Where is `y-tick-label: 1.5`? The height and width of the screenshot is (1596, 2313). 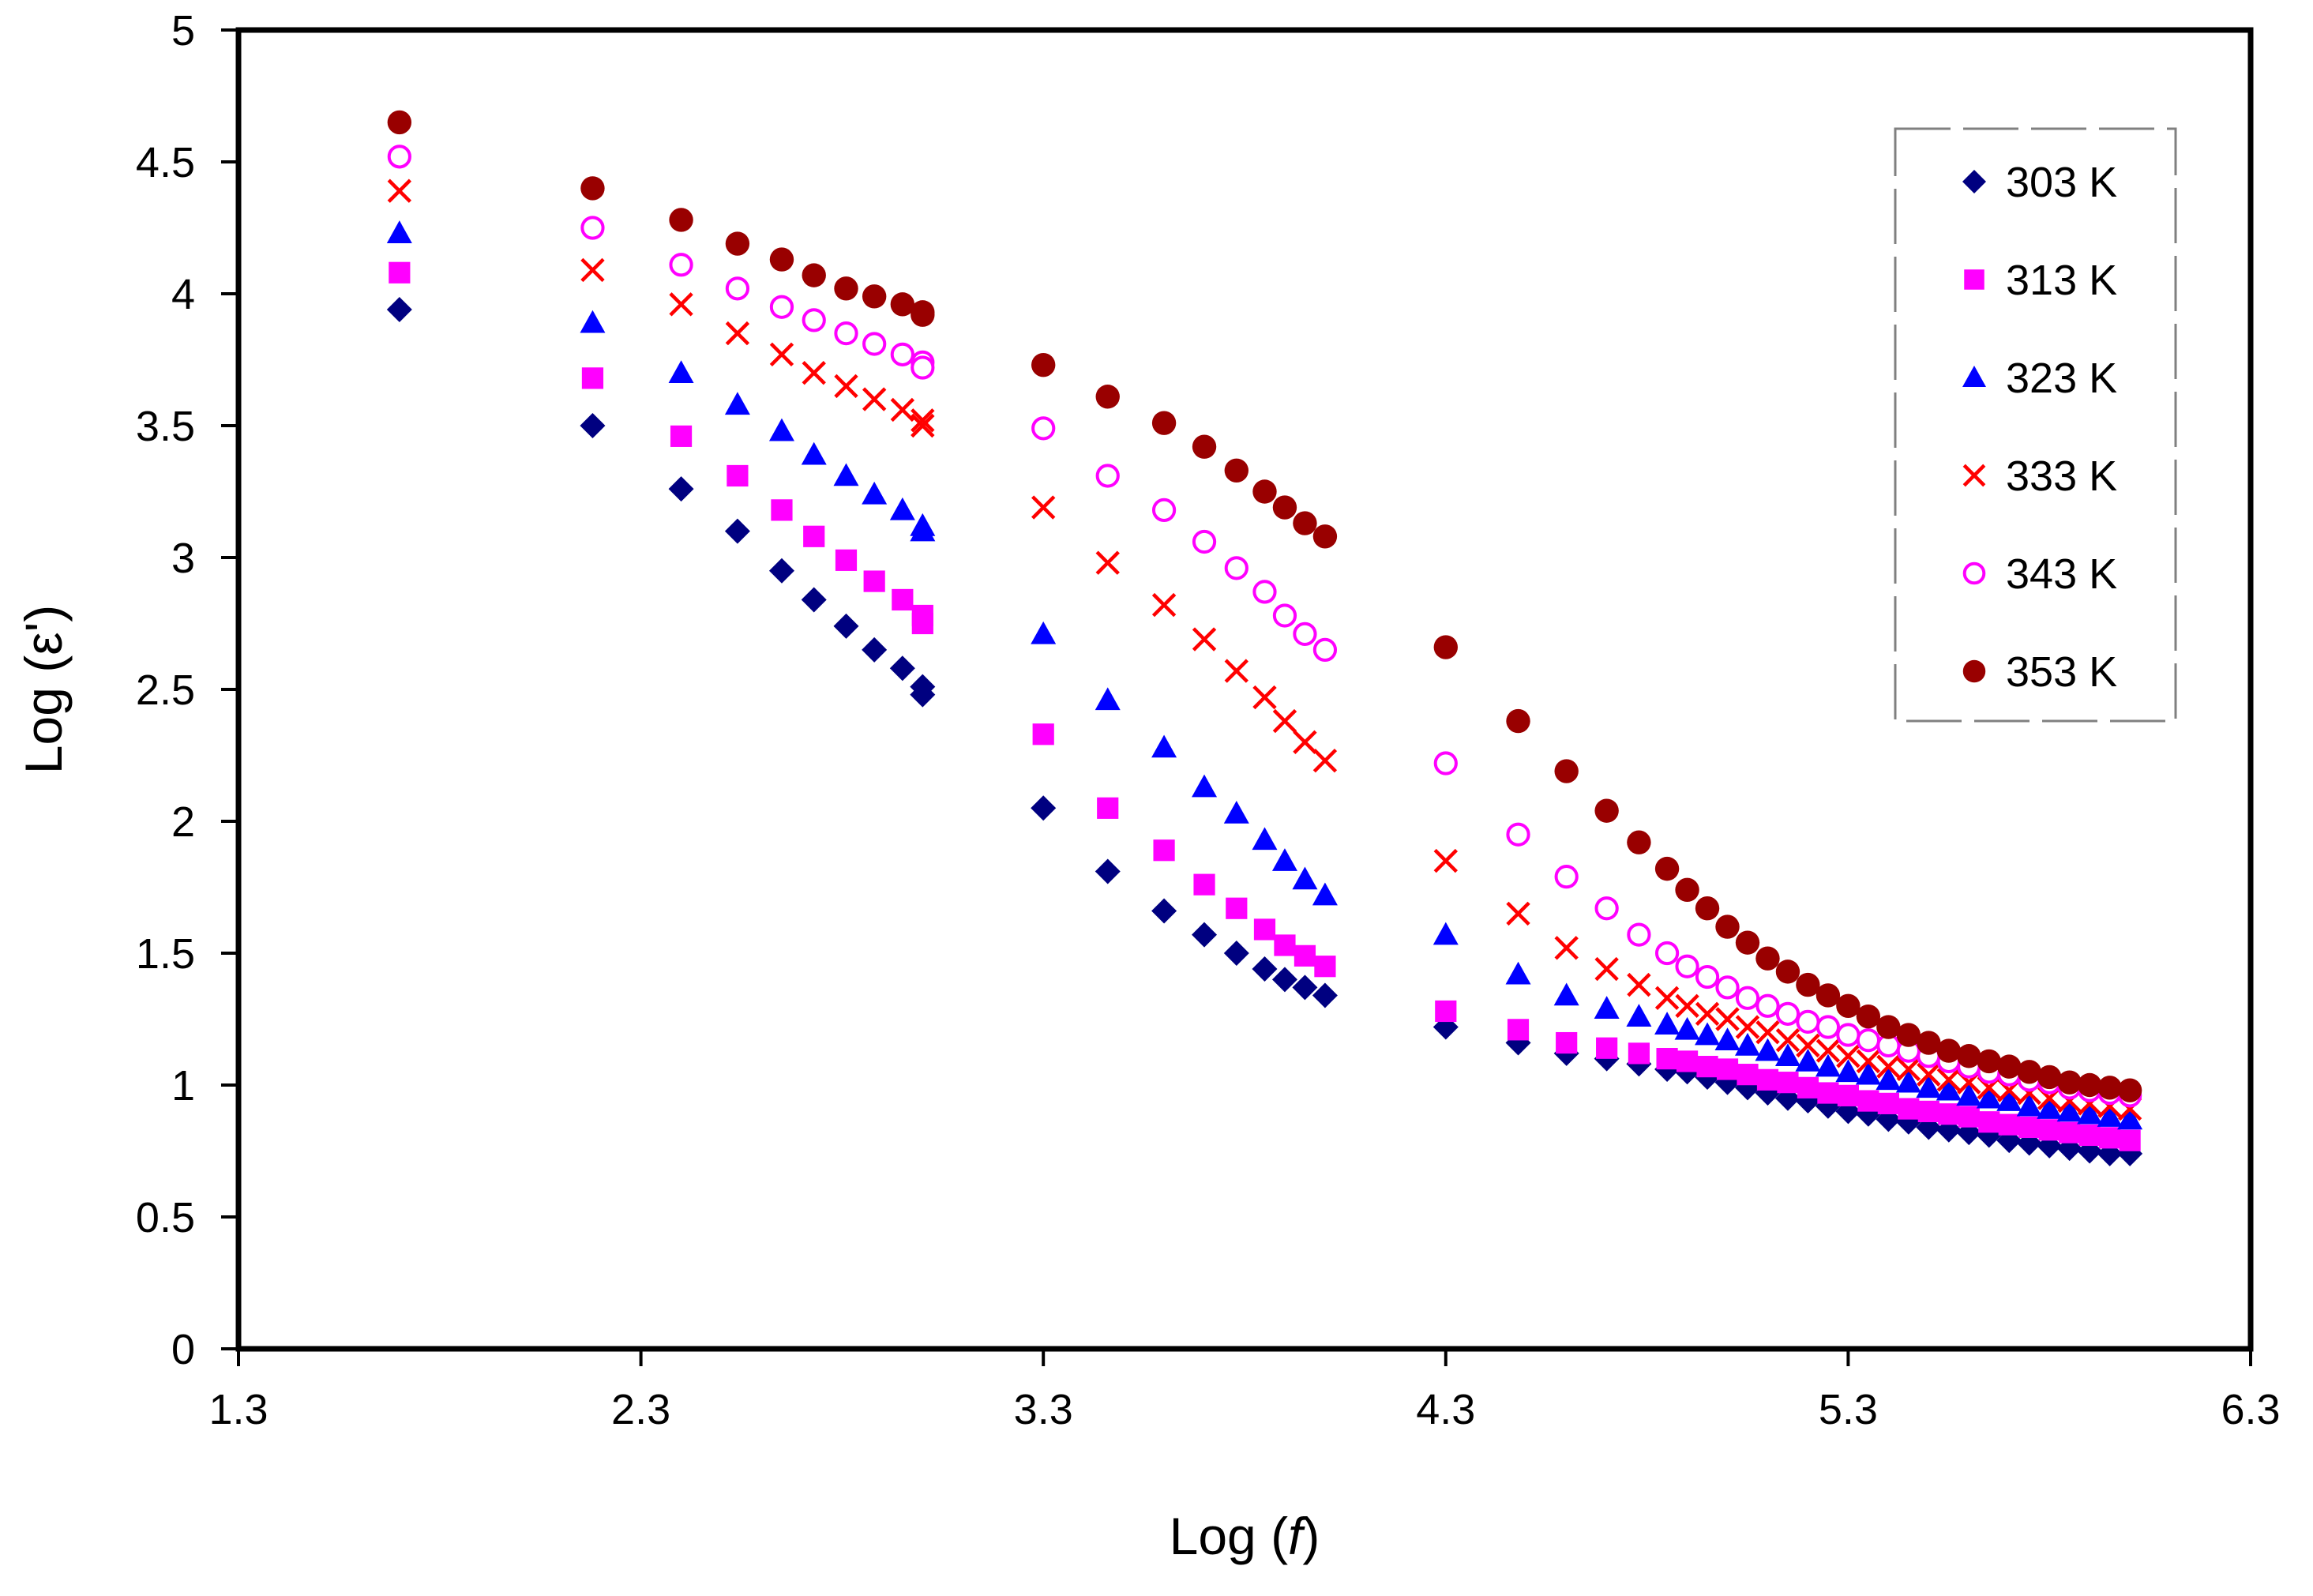
y-tick-label: 1.5 is located at coordinates (165, 954).